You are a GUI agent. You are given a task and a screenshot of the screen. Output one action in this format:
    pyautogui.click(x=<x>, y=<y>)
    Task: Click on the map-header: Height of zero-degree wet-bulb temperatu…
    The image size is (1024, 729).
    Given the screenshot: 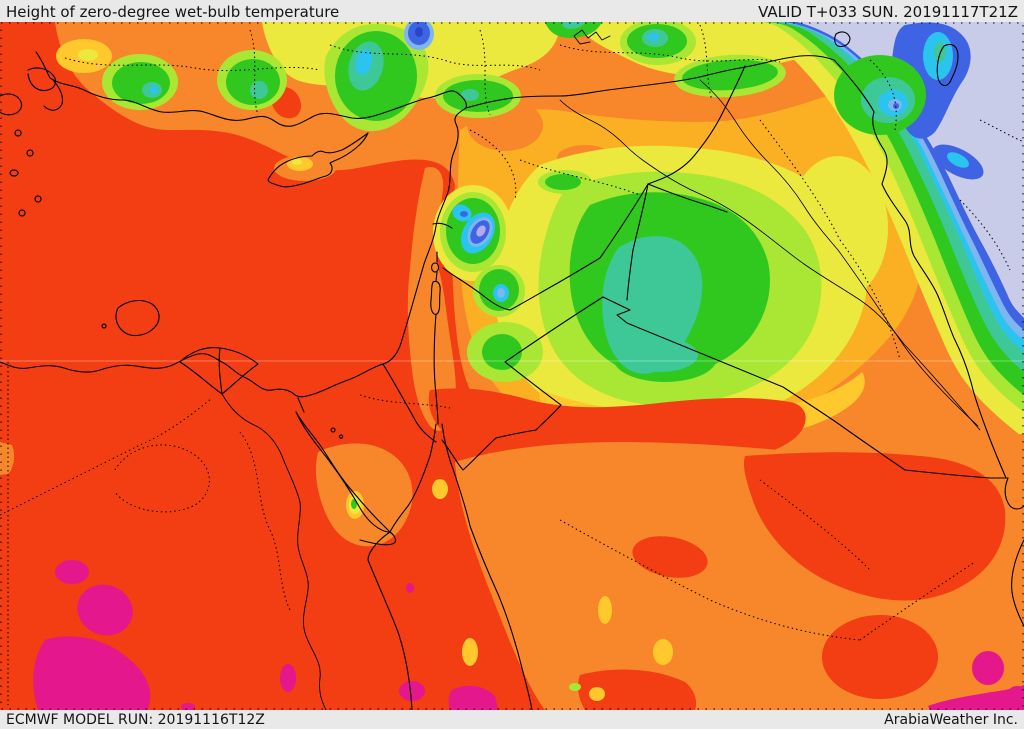 What is the action you would take?
    pyautogui.click(x=512, y=11)
    